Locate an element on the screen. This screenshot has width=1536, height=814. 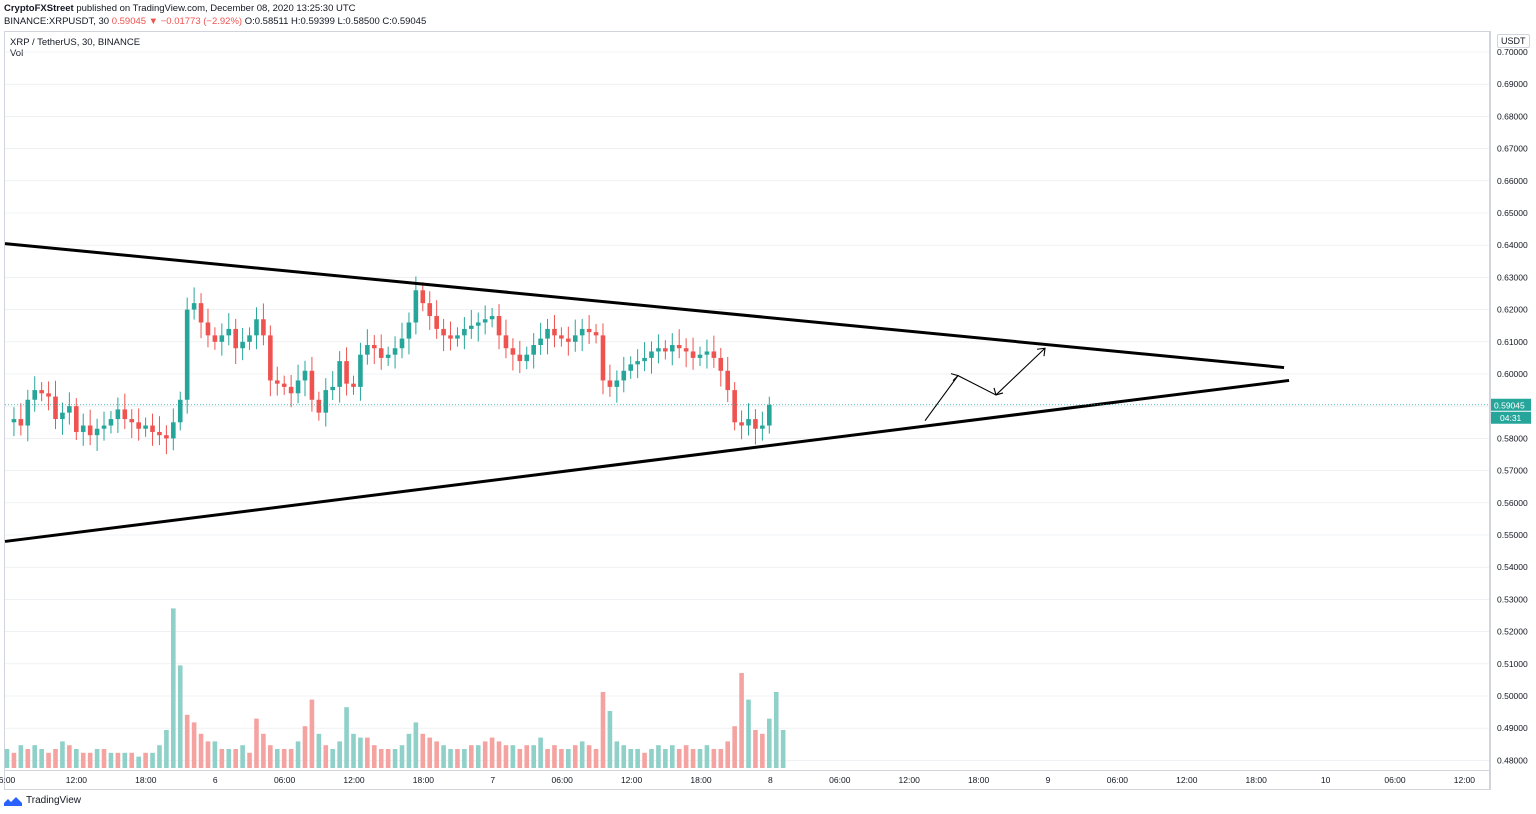
publisher-name: CryptoFXStreet is located at coordinates (39, 8).